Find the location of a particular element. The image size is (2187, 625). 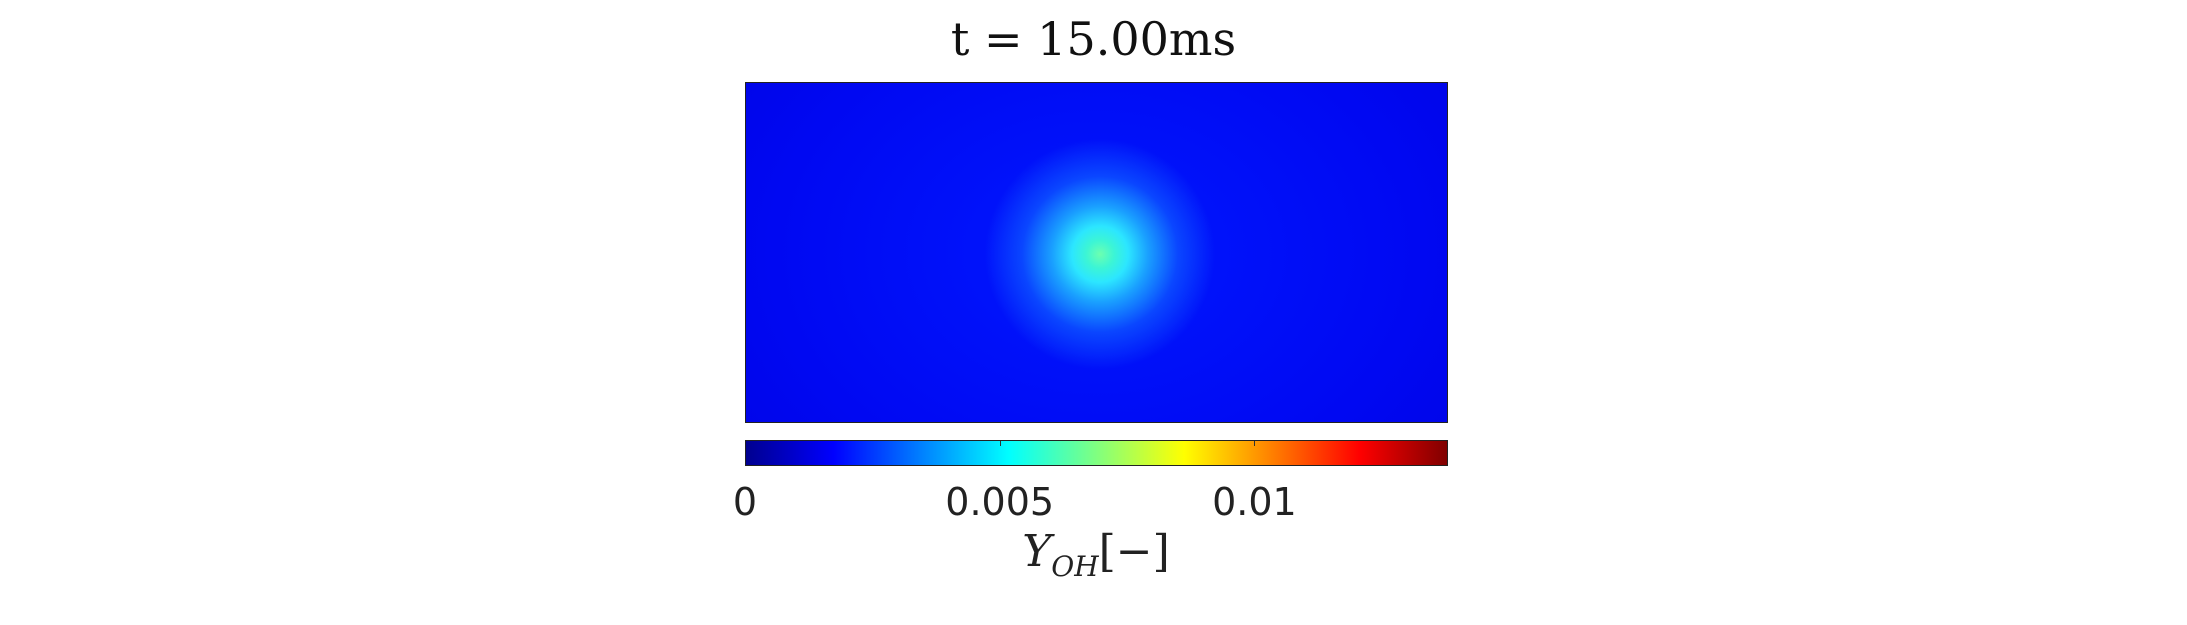

colorbar-label: YOH[−] is located at coordinates (1096, 554).